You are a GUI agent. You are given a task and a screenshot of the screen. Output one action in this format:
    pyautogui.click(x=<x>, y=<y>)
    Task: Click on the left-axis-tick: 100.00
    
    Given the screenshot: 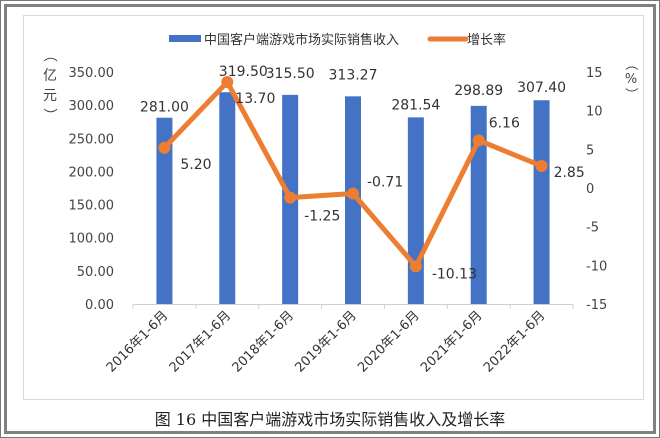 What is the action you would take?
    pyautogui.click(x=92, y=239)
    